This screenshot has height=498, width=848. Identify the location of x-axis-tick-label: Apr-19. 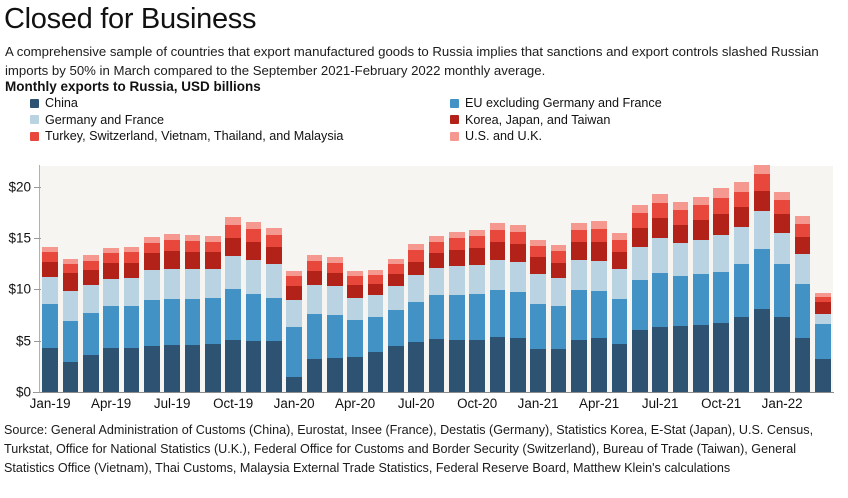
(111, 403).